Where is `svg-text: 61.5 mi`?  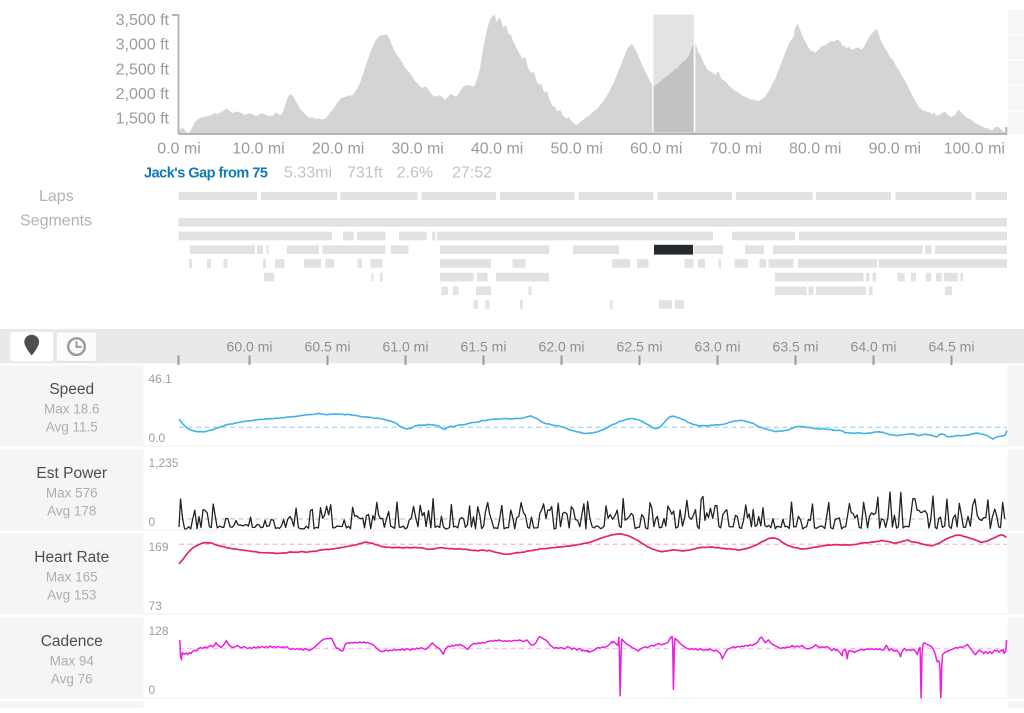 svg-text: 61.5 mi is located at coordinates (484, 347).